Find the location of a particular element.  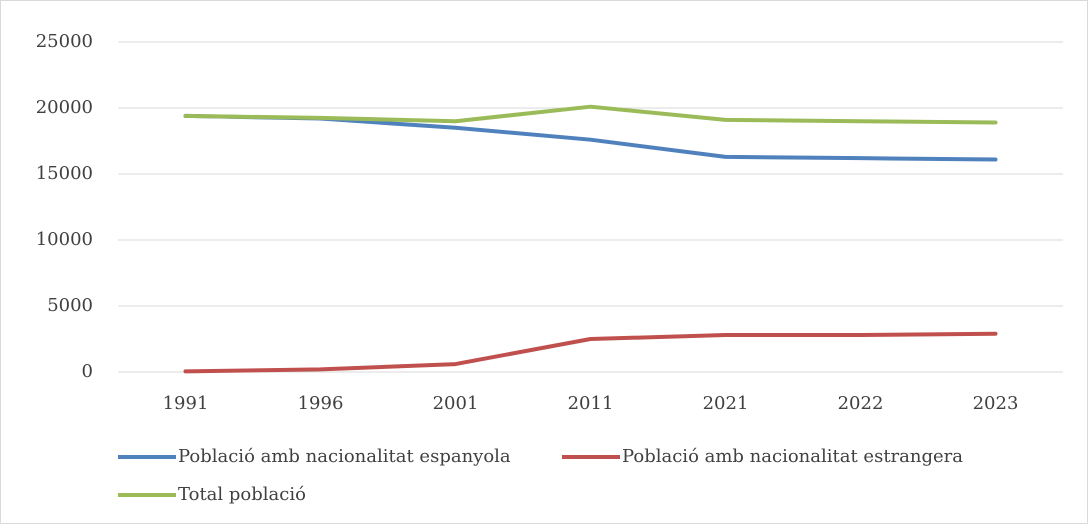

x-tick-label: 2022 is located at coordinates (861, 403).